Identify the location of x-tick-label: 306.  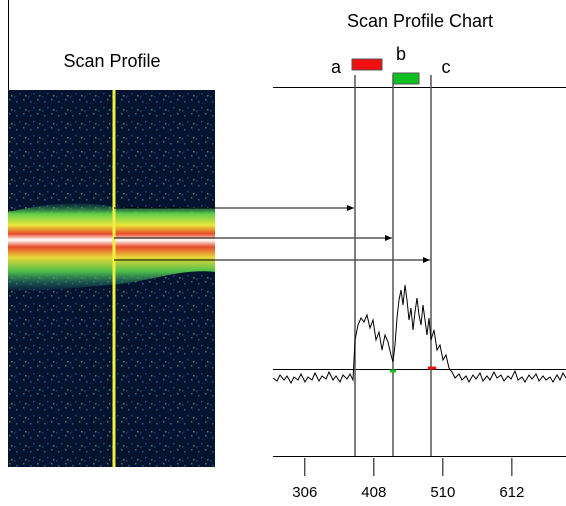
(304, 492).